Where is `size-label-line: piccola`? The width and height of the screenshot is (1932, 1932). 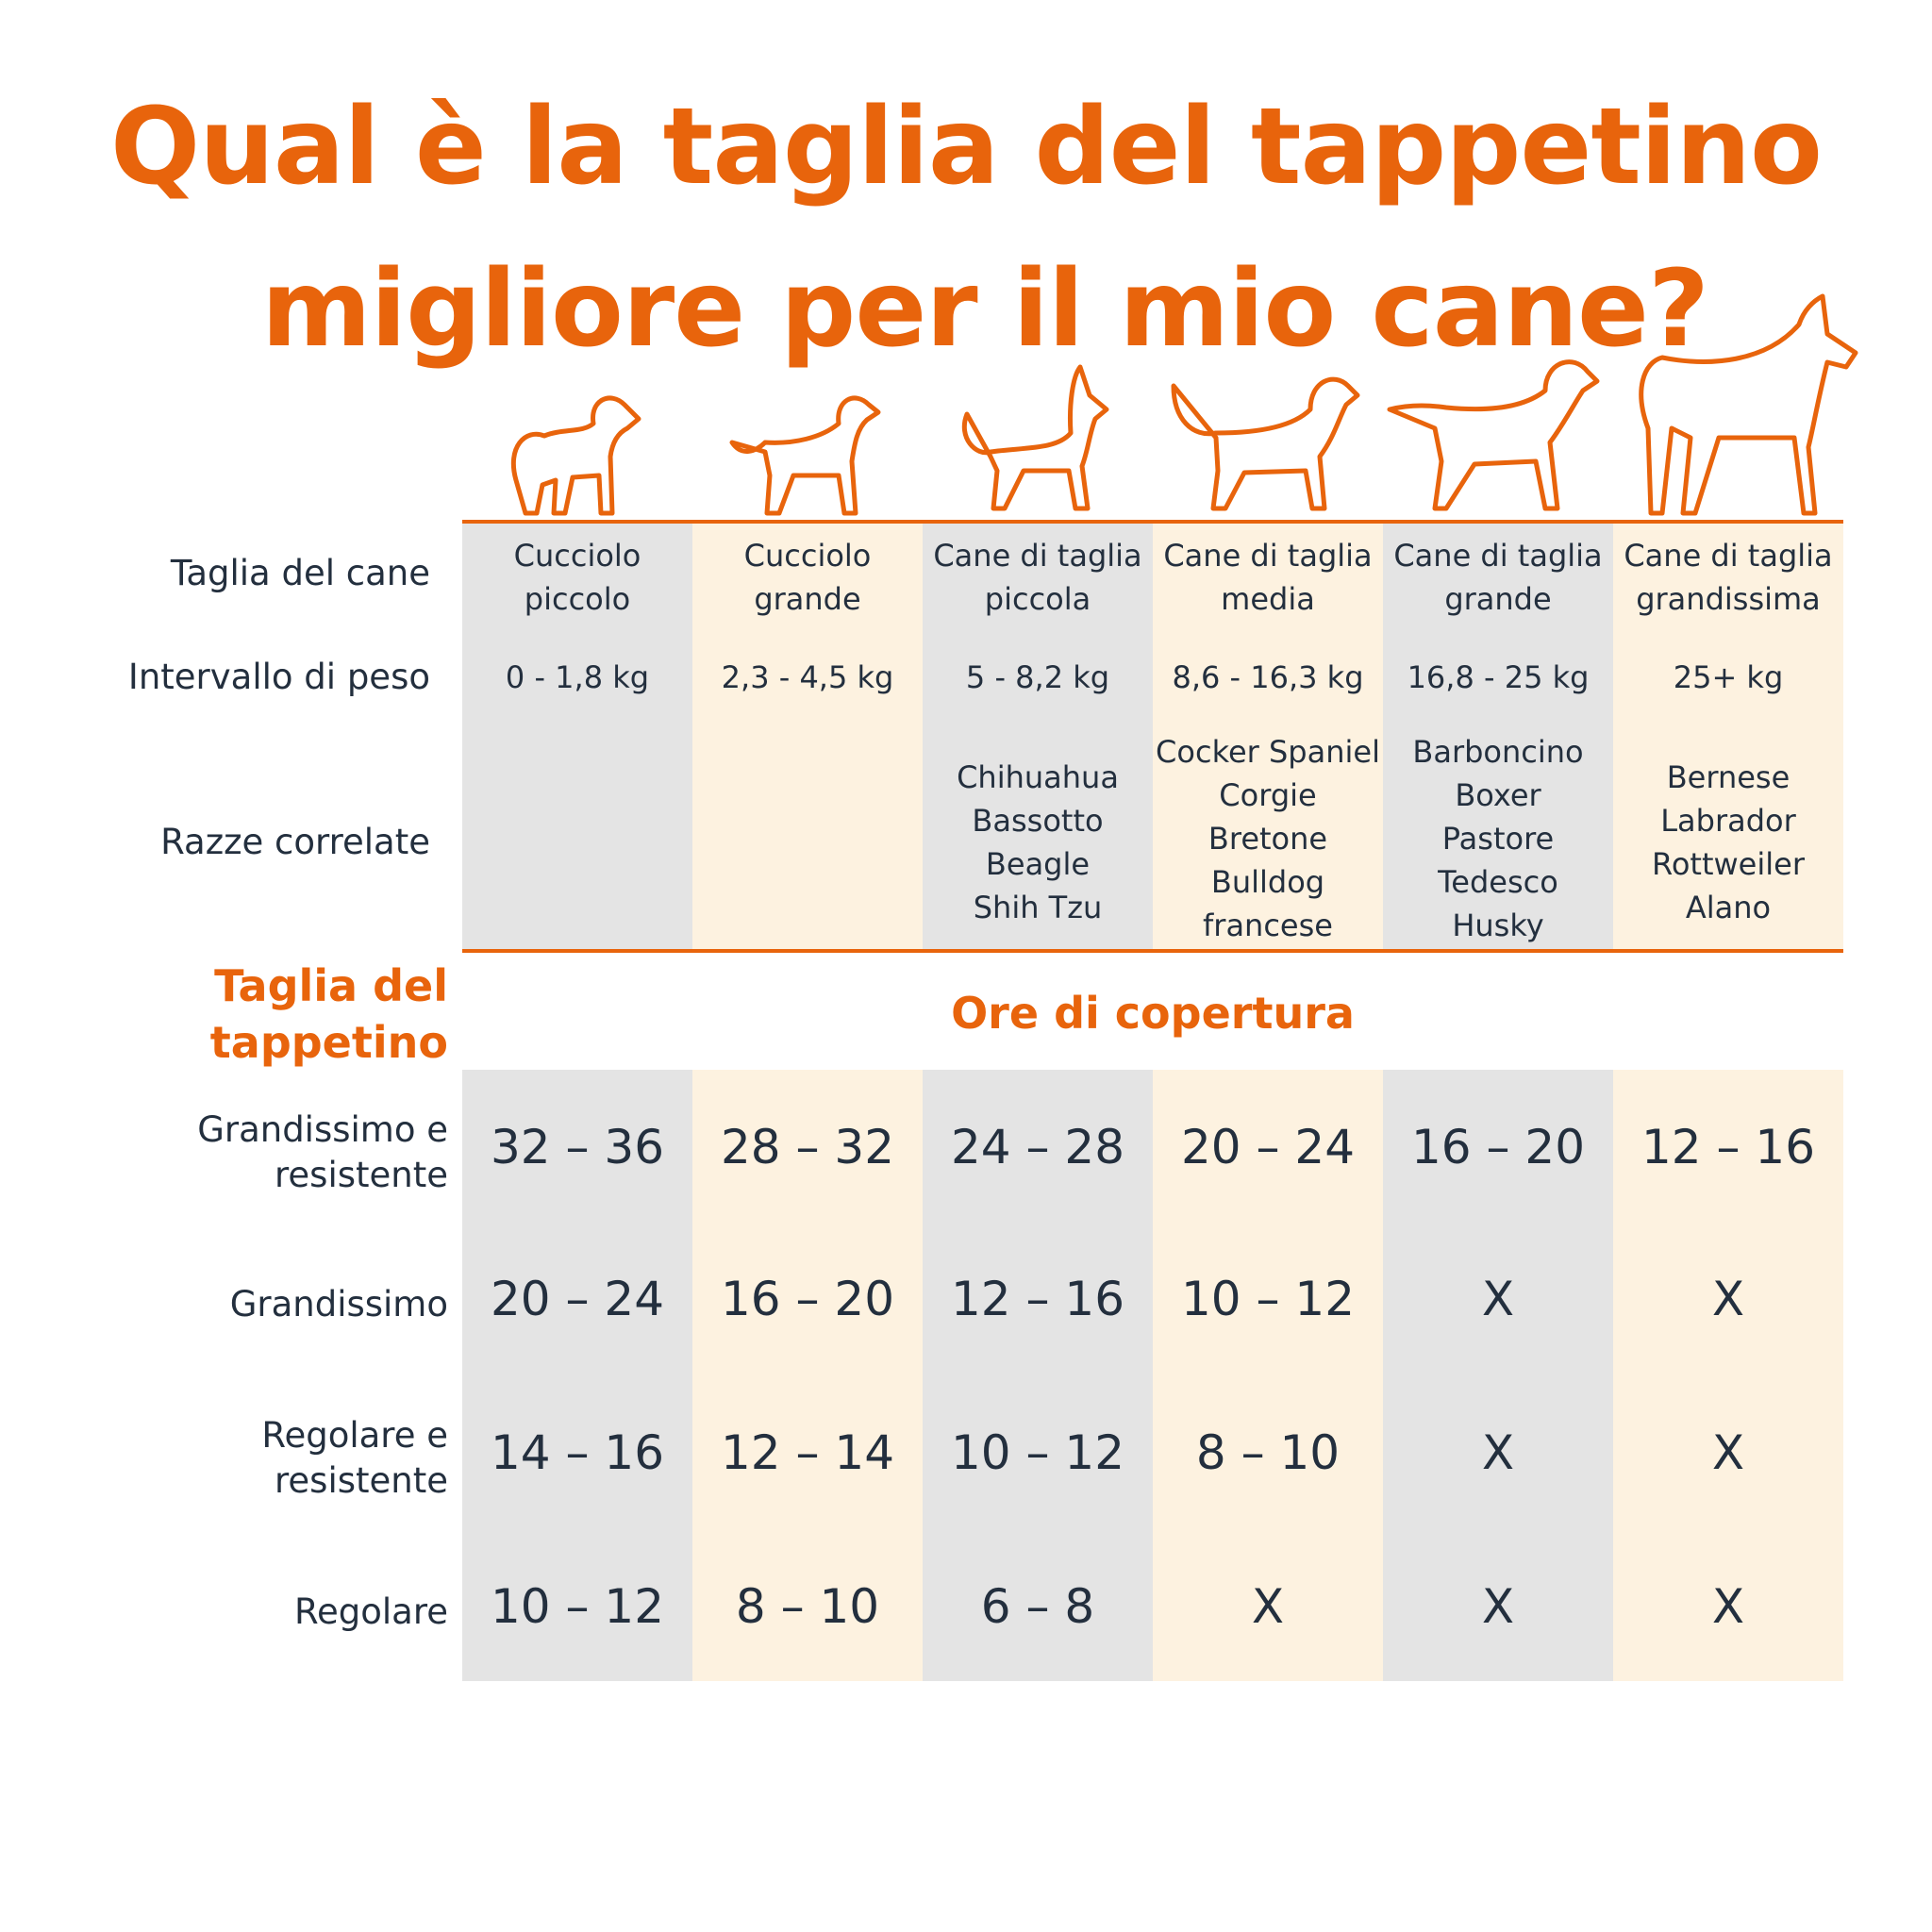
size-label-line: piccola is located at coordinates (1037, 599).